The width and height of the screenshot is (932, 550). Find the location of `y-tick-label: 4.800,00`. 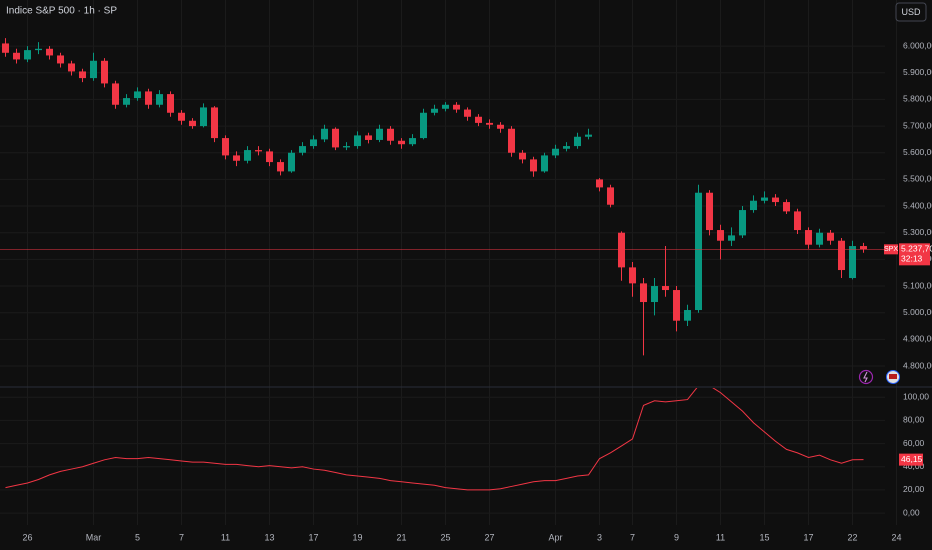

y-tick-label: 4.800,00 is located at coordinates (917, 365).